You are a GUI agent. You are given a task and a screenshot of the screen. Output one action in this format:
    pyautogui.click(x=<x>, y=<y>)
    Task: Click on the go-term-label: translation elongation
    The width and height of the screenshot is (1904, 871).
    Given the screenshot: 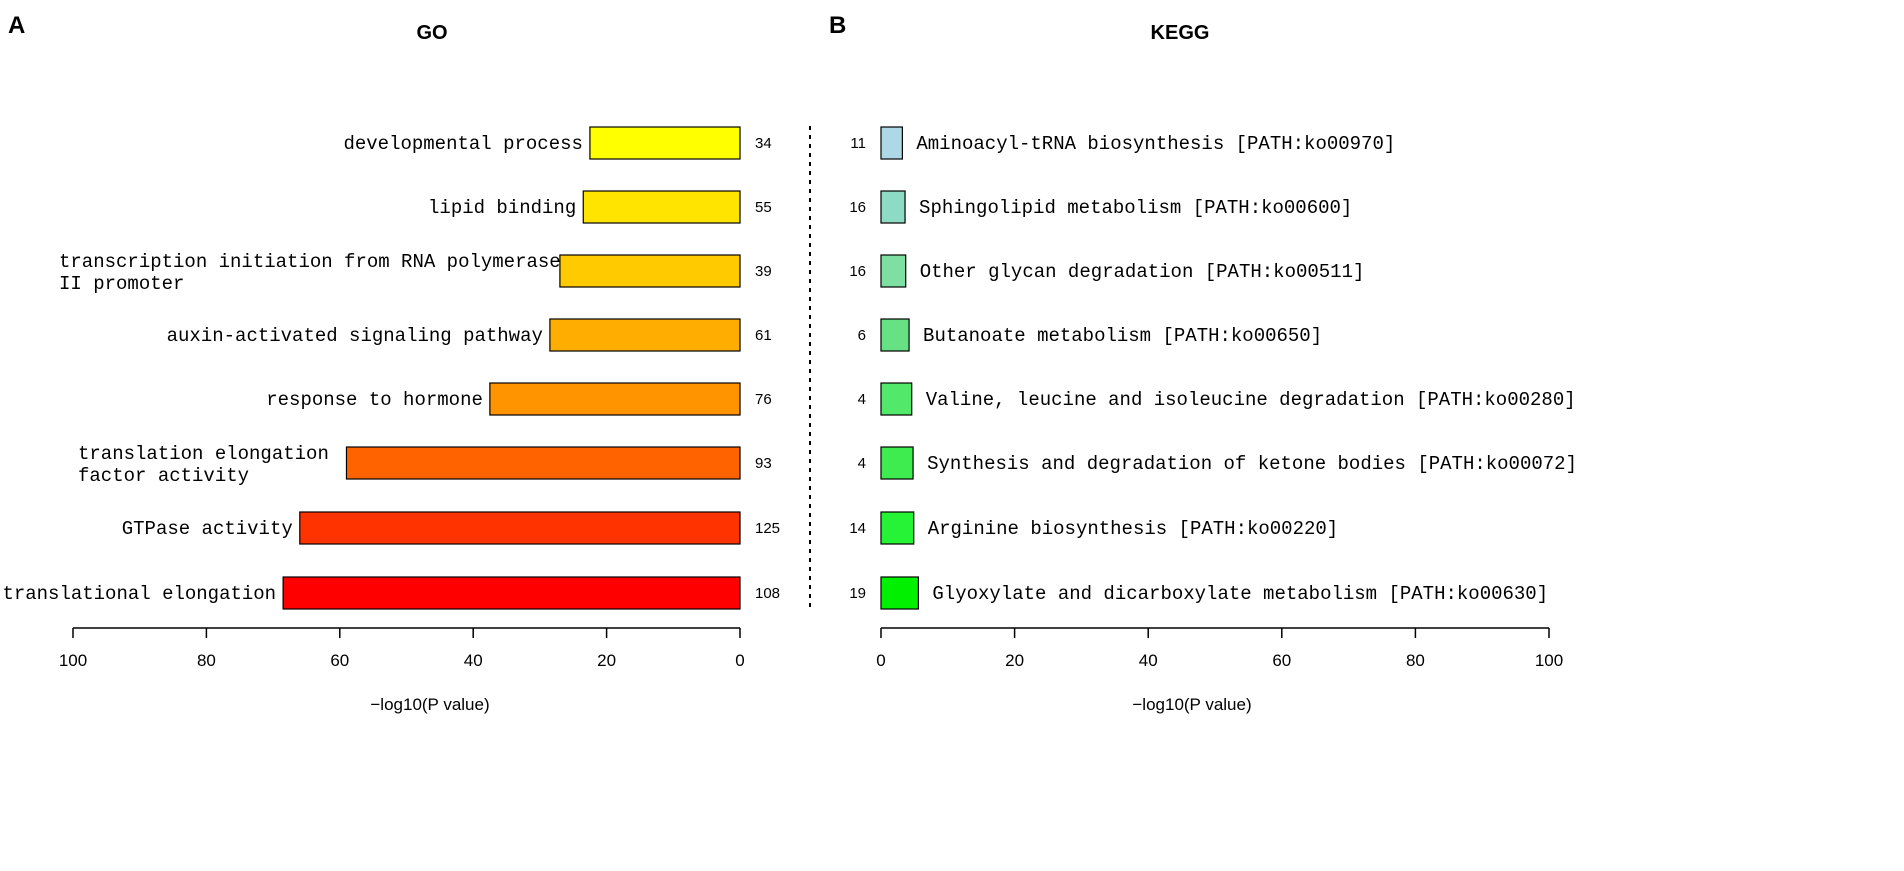 What is the action you would take?
    pyautogui.click(x=203, y=454)
    